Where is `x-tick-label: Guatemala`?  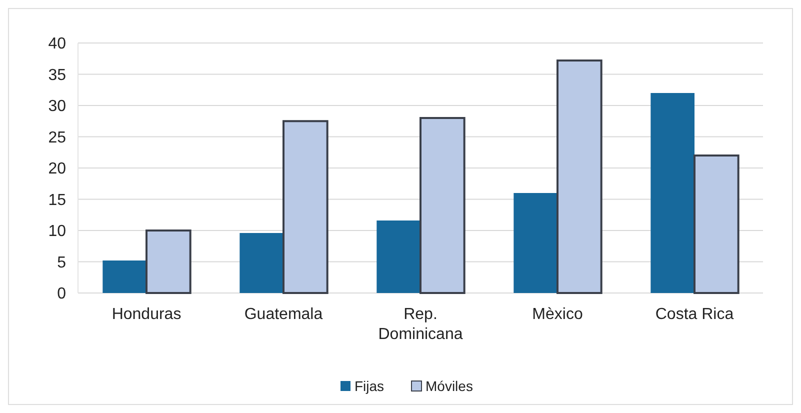
x-tick-label: Guatemala is located at coordinates (283, 314).